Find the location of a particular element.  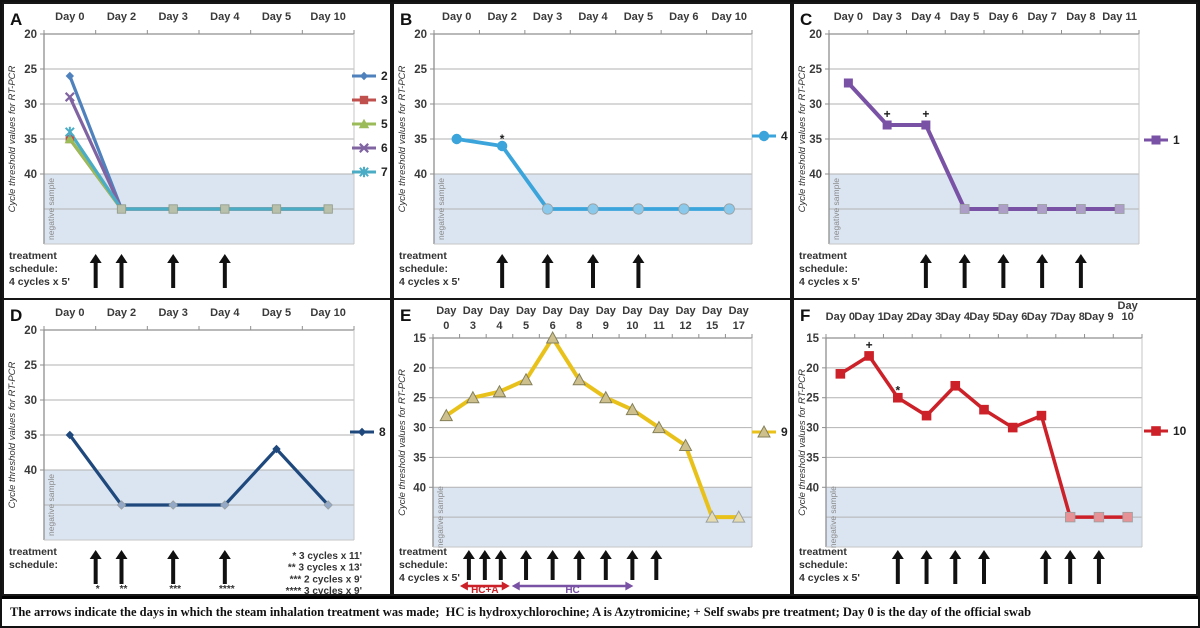

svg-text: 3 is located at coordinates (473, 326).